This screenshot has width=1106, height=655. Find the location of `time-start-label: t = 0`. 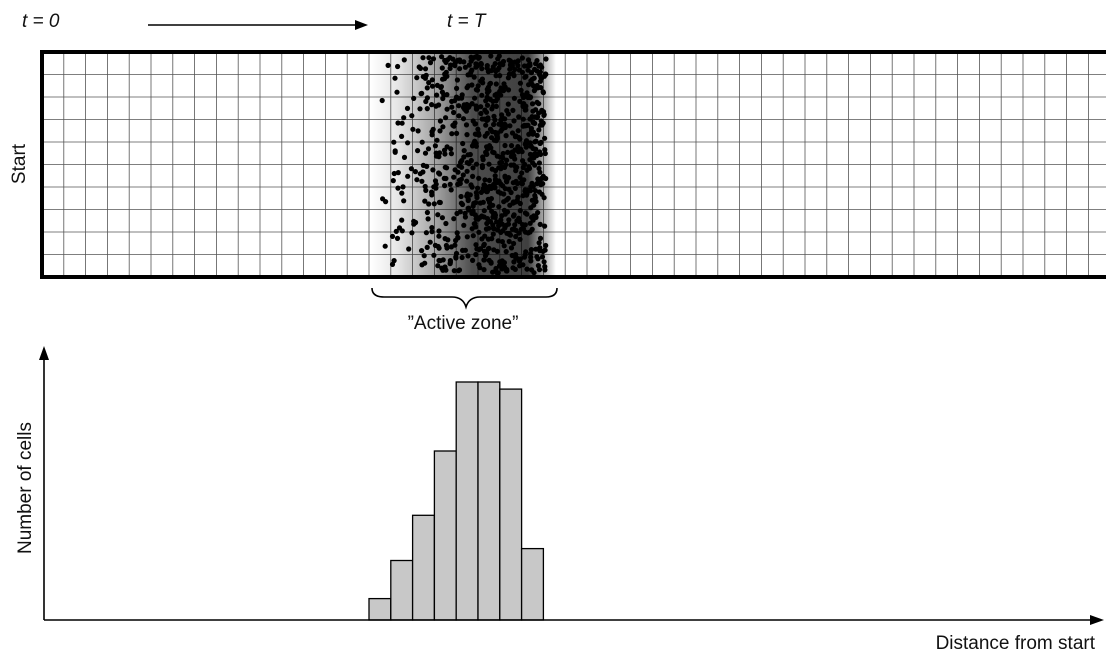

time-start-label: t = 0 is located at coordinates (41, 21).